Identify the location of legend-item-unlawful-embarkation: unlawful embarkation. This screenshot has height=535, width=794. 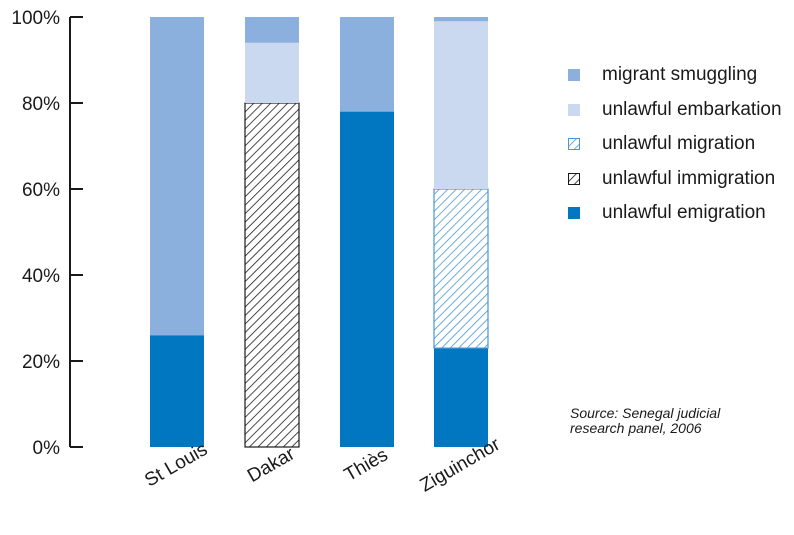
(675, 110).